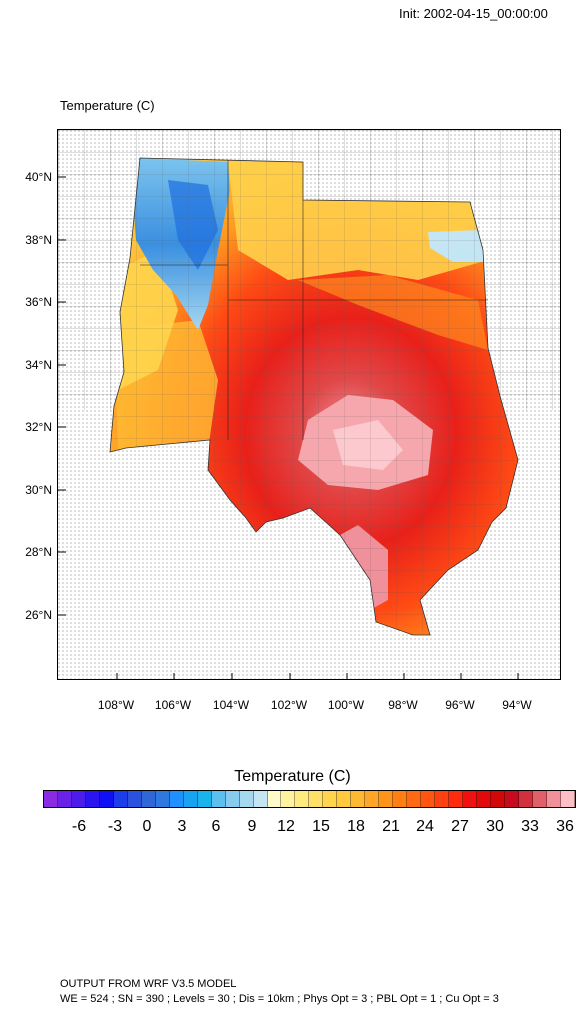 The height and width of the screenshot is (1016, 585). What do you see at coordinates (289, 705) in the screenshot?
I see `lon-label-102w: 102°W` at bounding box center [289, 705].